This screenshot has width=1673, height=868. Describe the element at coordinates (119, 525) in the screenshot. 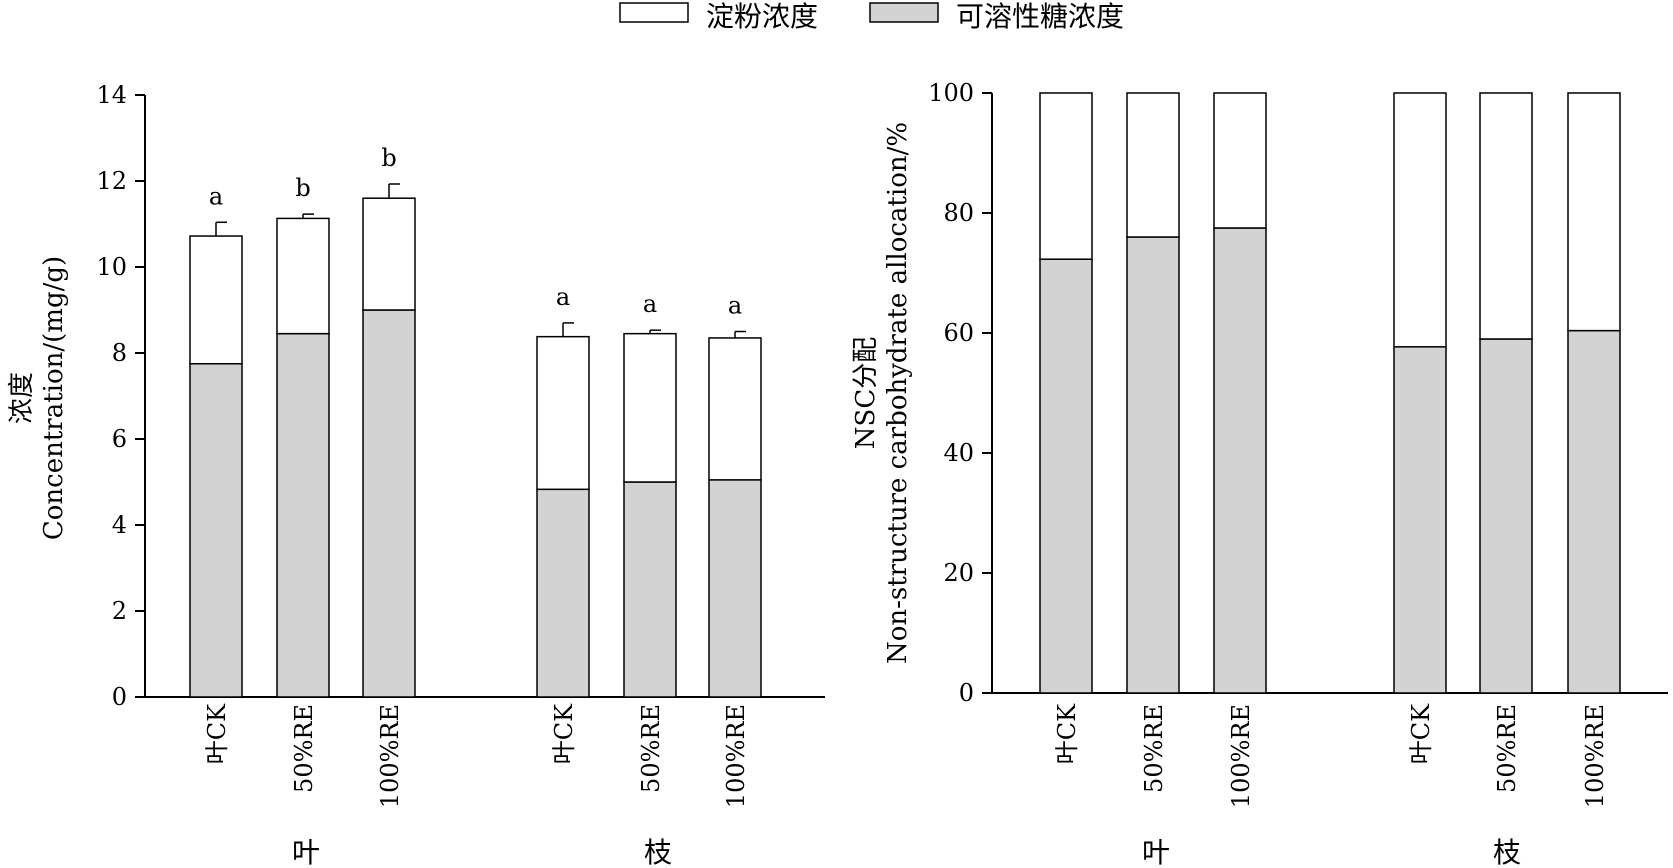

I see `y-tick-label: 4` at that location.